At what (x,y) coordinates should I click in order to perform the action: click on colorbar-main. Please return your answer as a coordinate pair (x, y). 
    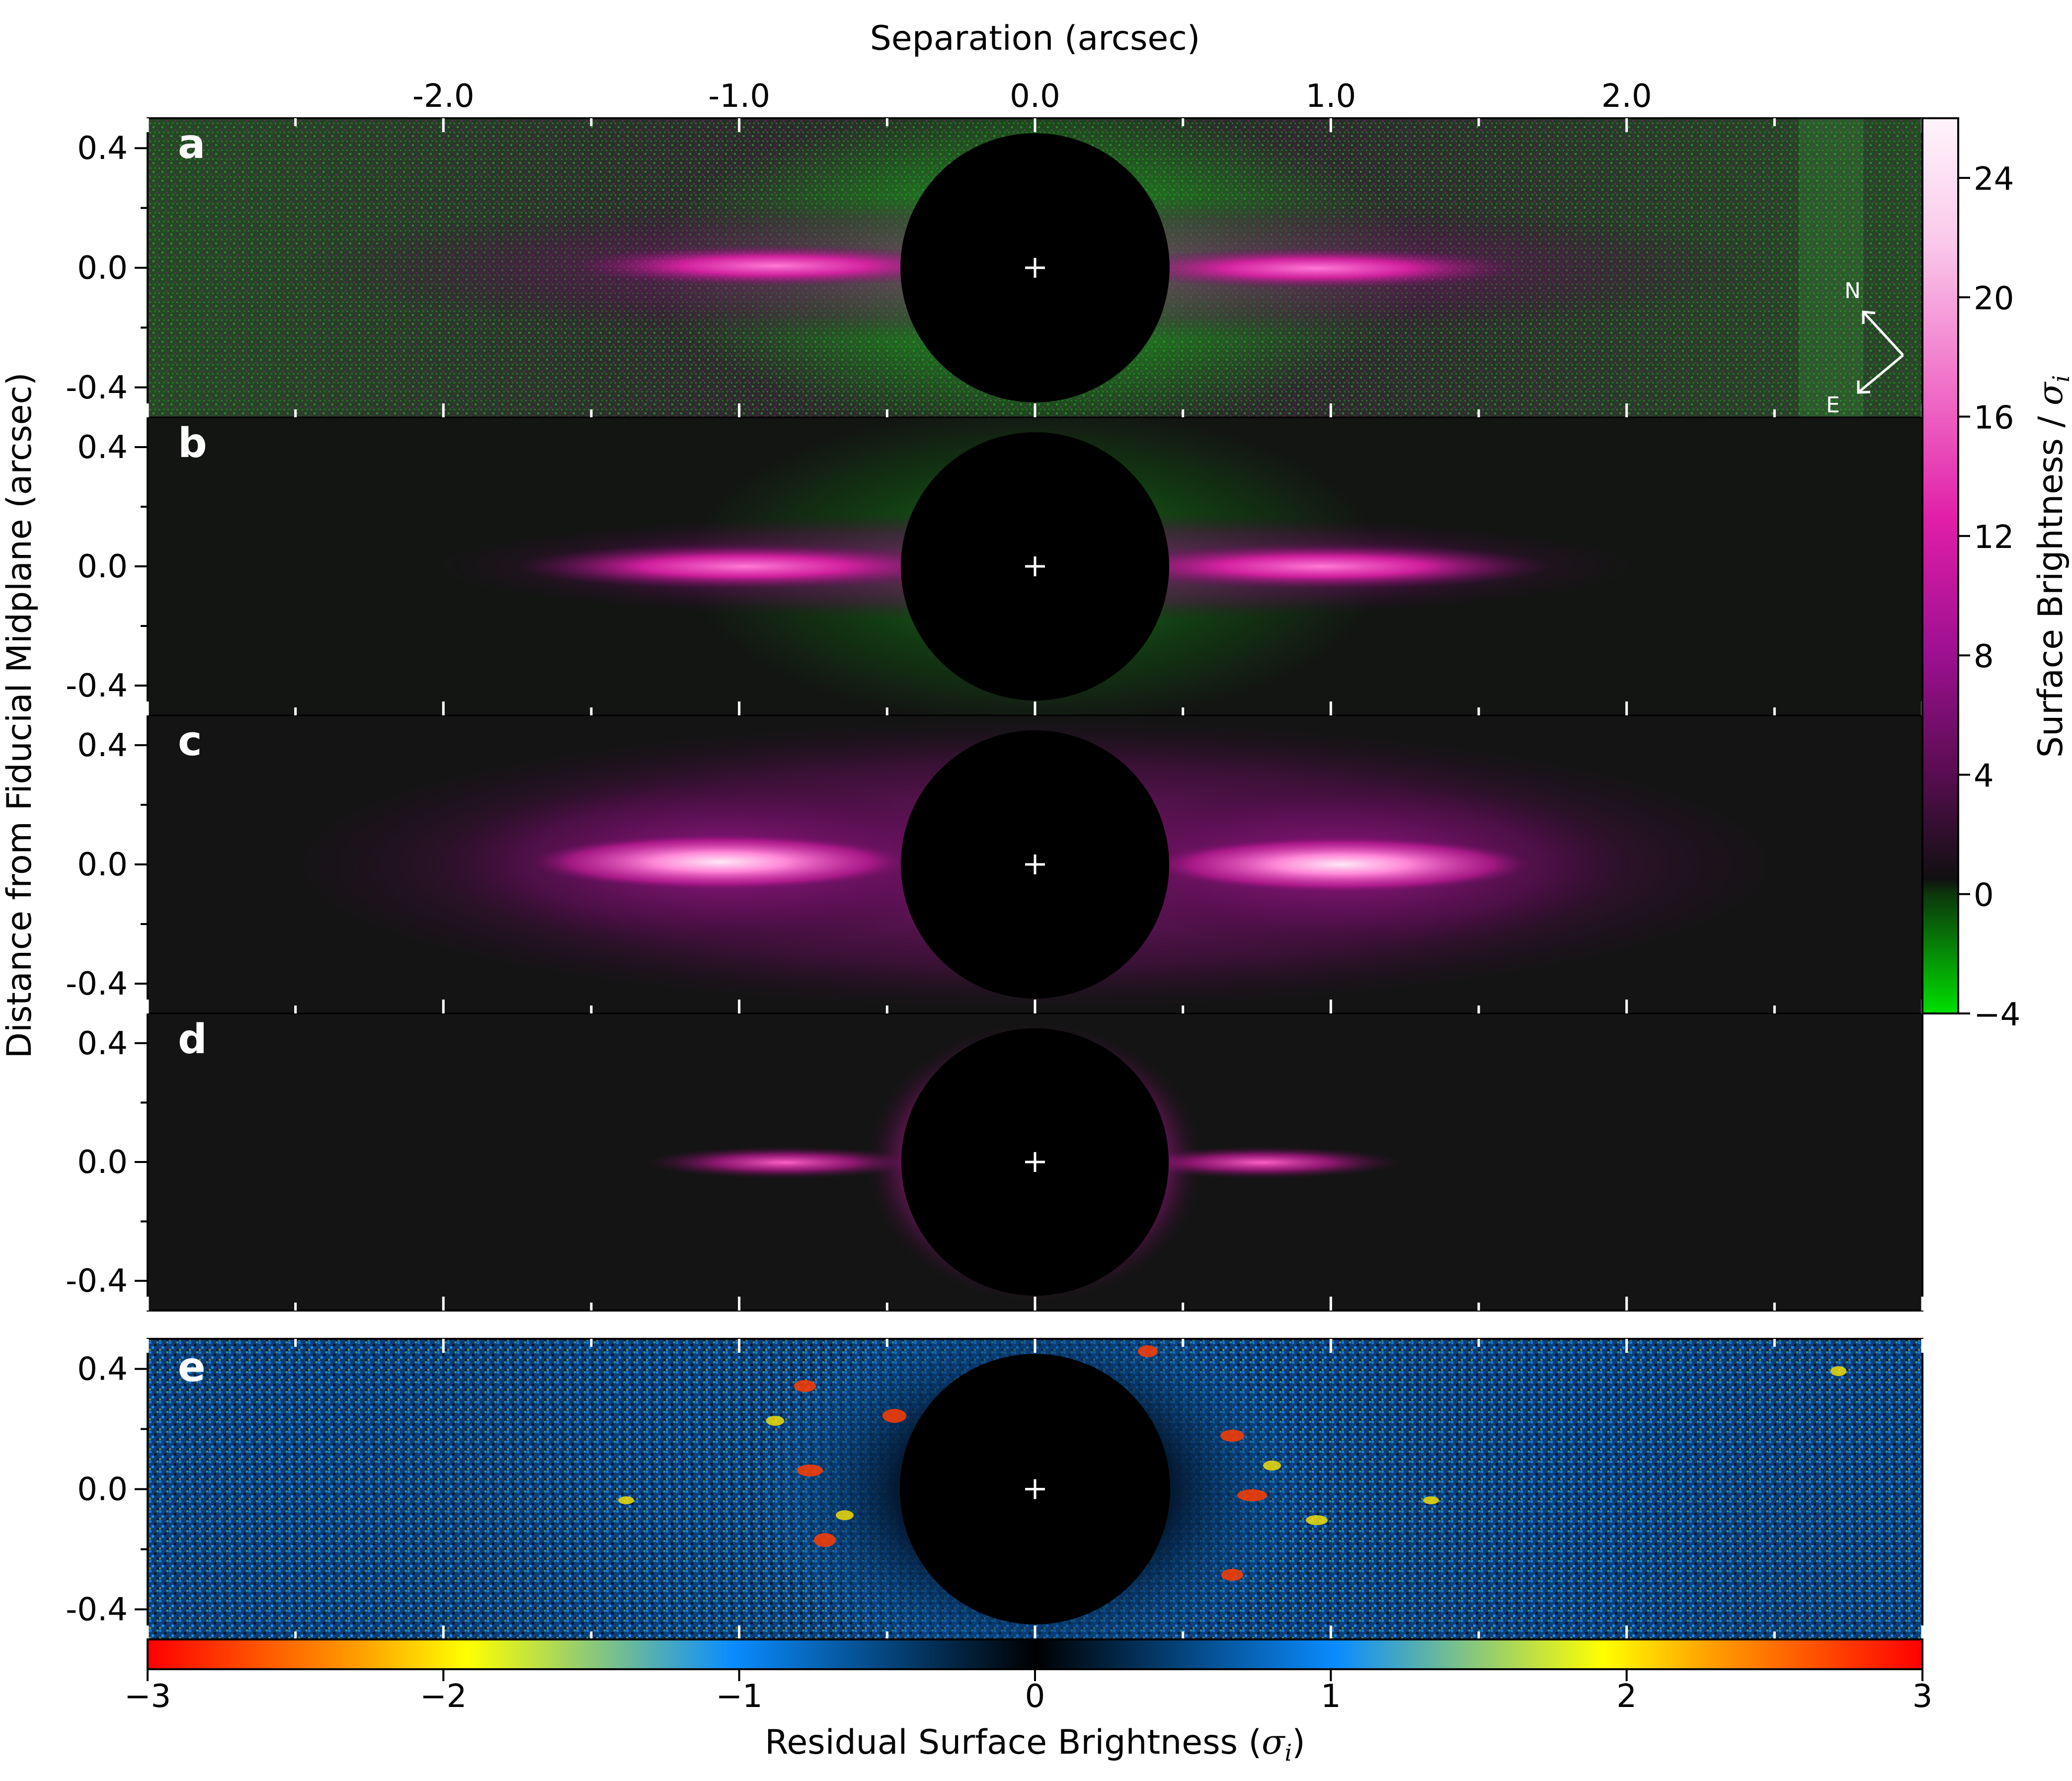
    Looking at the image, I should click on (1940, 565).